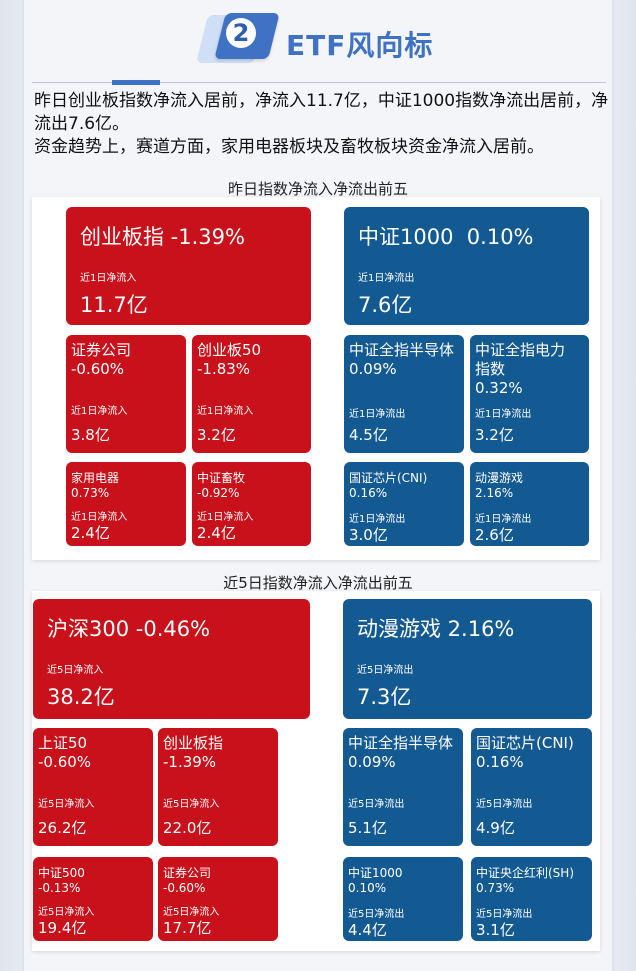 This screenshot has height=971, width=636. Describe the element at coordinates (93, 899) in the screenshot. I see `section2-inflow-tile: 中证500 -0.13% 近5日净流入 19.4亿` at that location.